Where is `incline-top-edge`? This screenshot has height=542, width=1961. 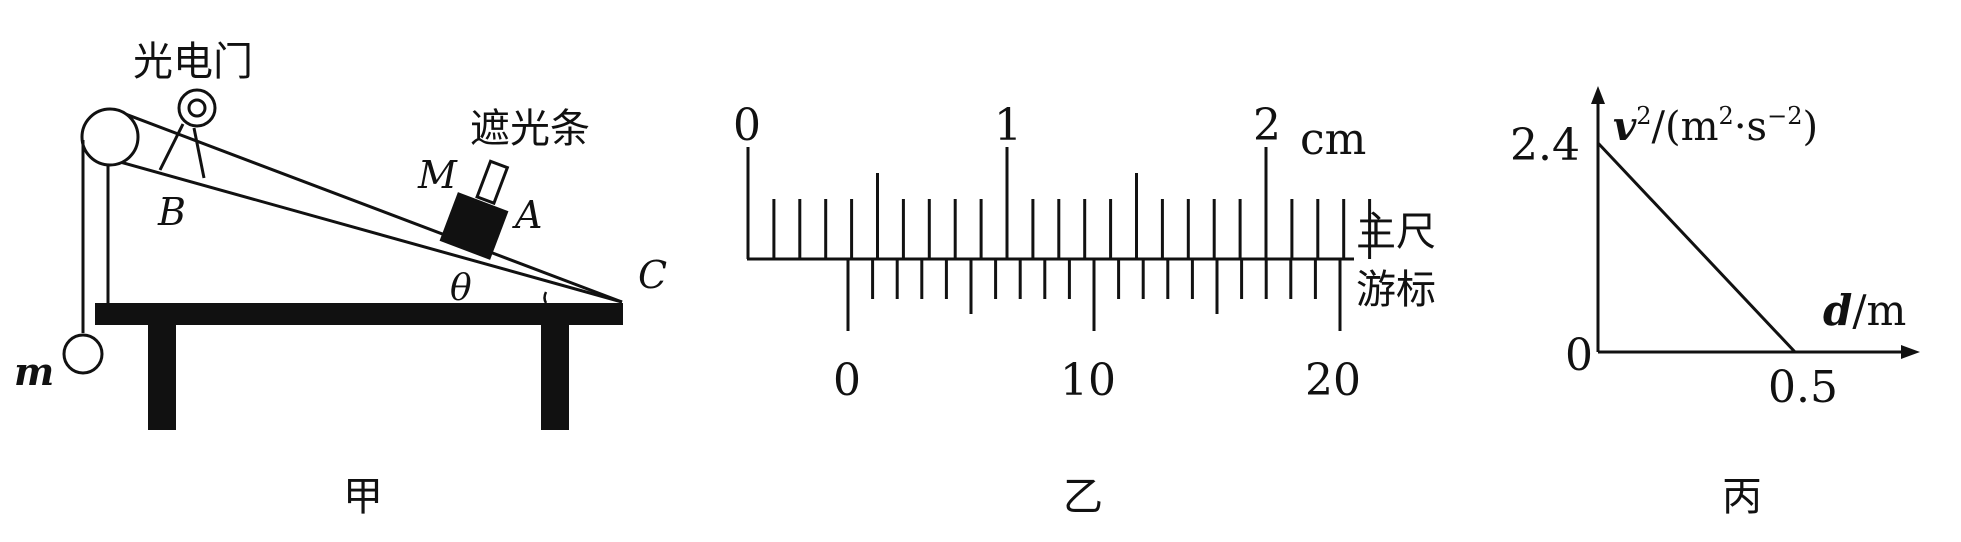 incline-top-edge is located at coordinates (371, 207).